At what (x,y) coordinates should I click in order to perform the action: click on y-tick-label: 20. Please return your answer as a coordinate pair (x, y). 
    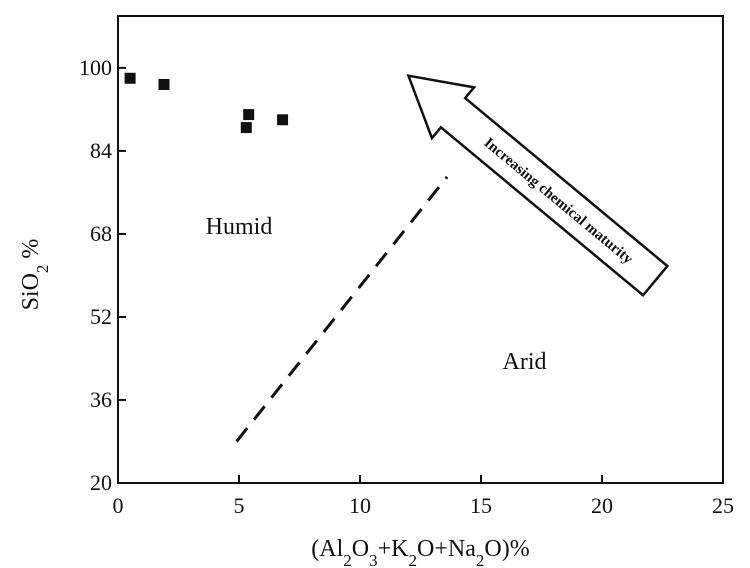
    Looking at the image, I should click on (101, 482).